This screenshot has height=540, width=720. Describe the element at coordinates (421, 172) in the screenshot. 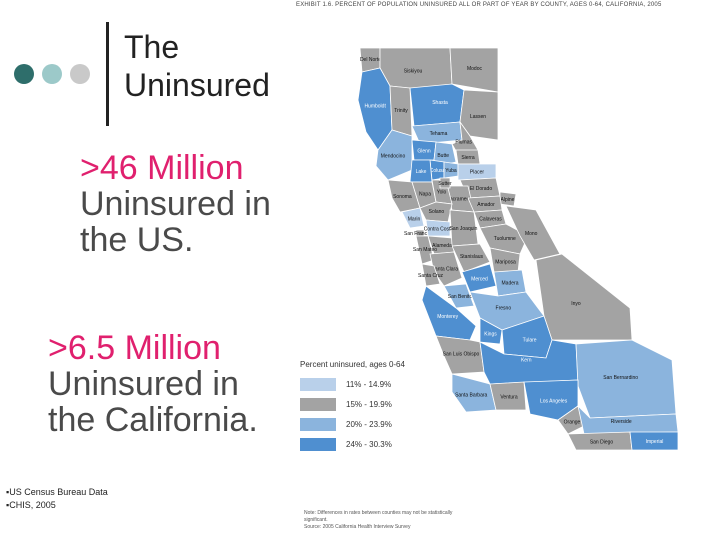

I see `county-label: Lake` at that location.